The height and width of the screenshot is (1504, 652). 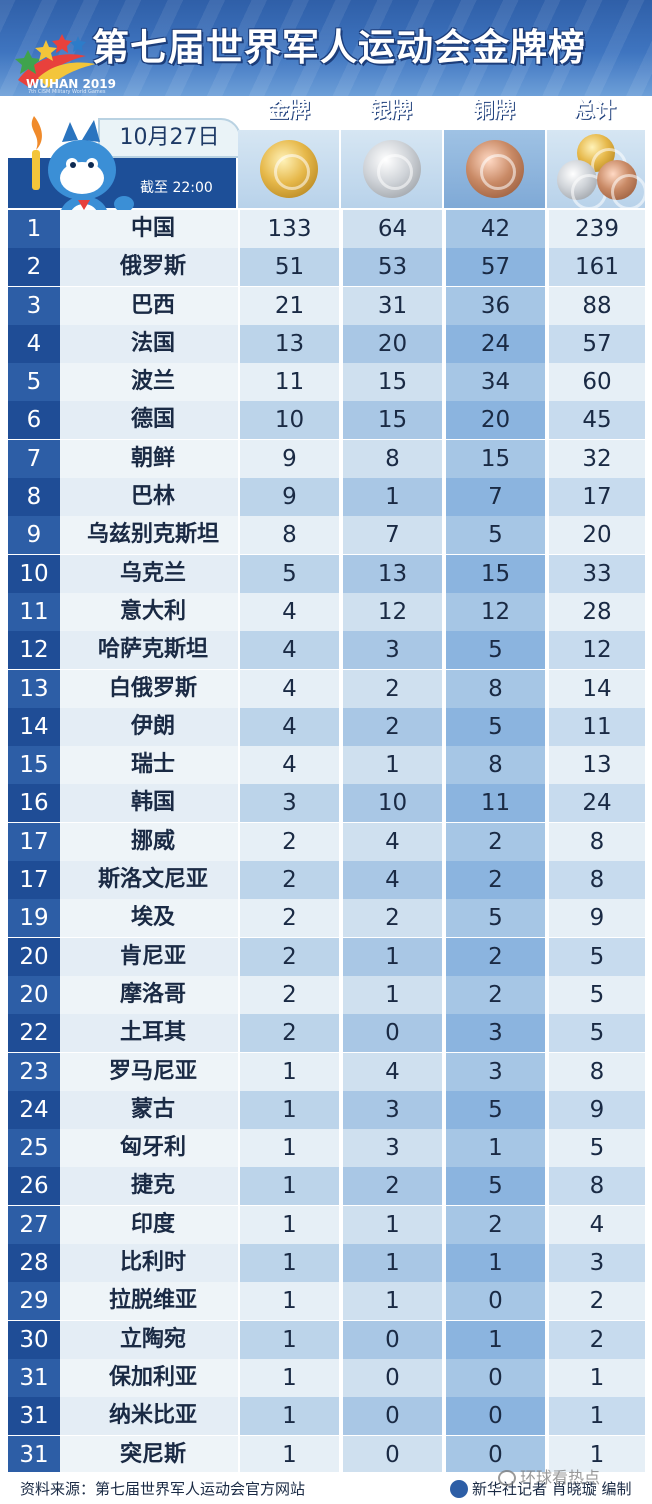 I want to click on total-count-cell: 239, so click(x=596, y=229).